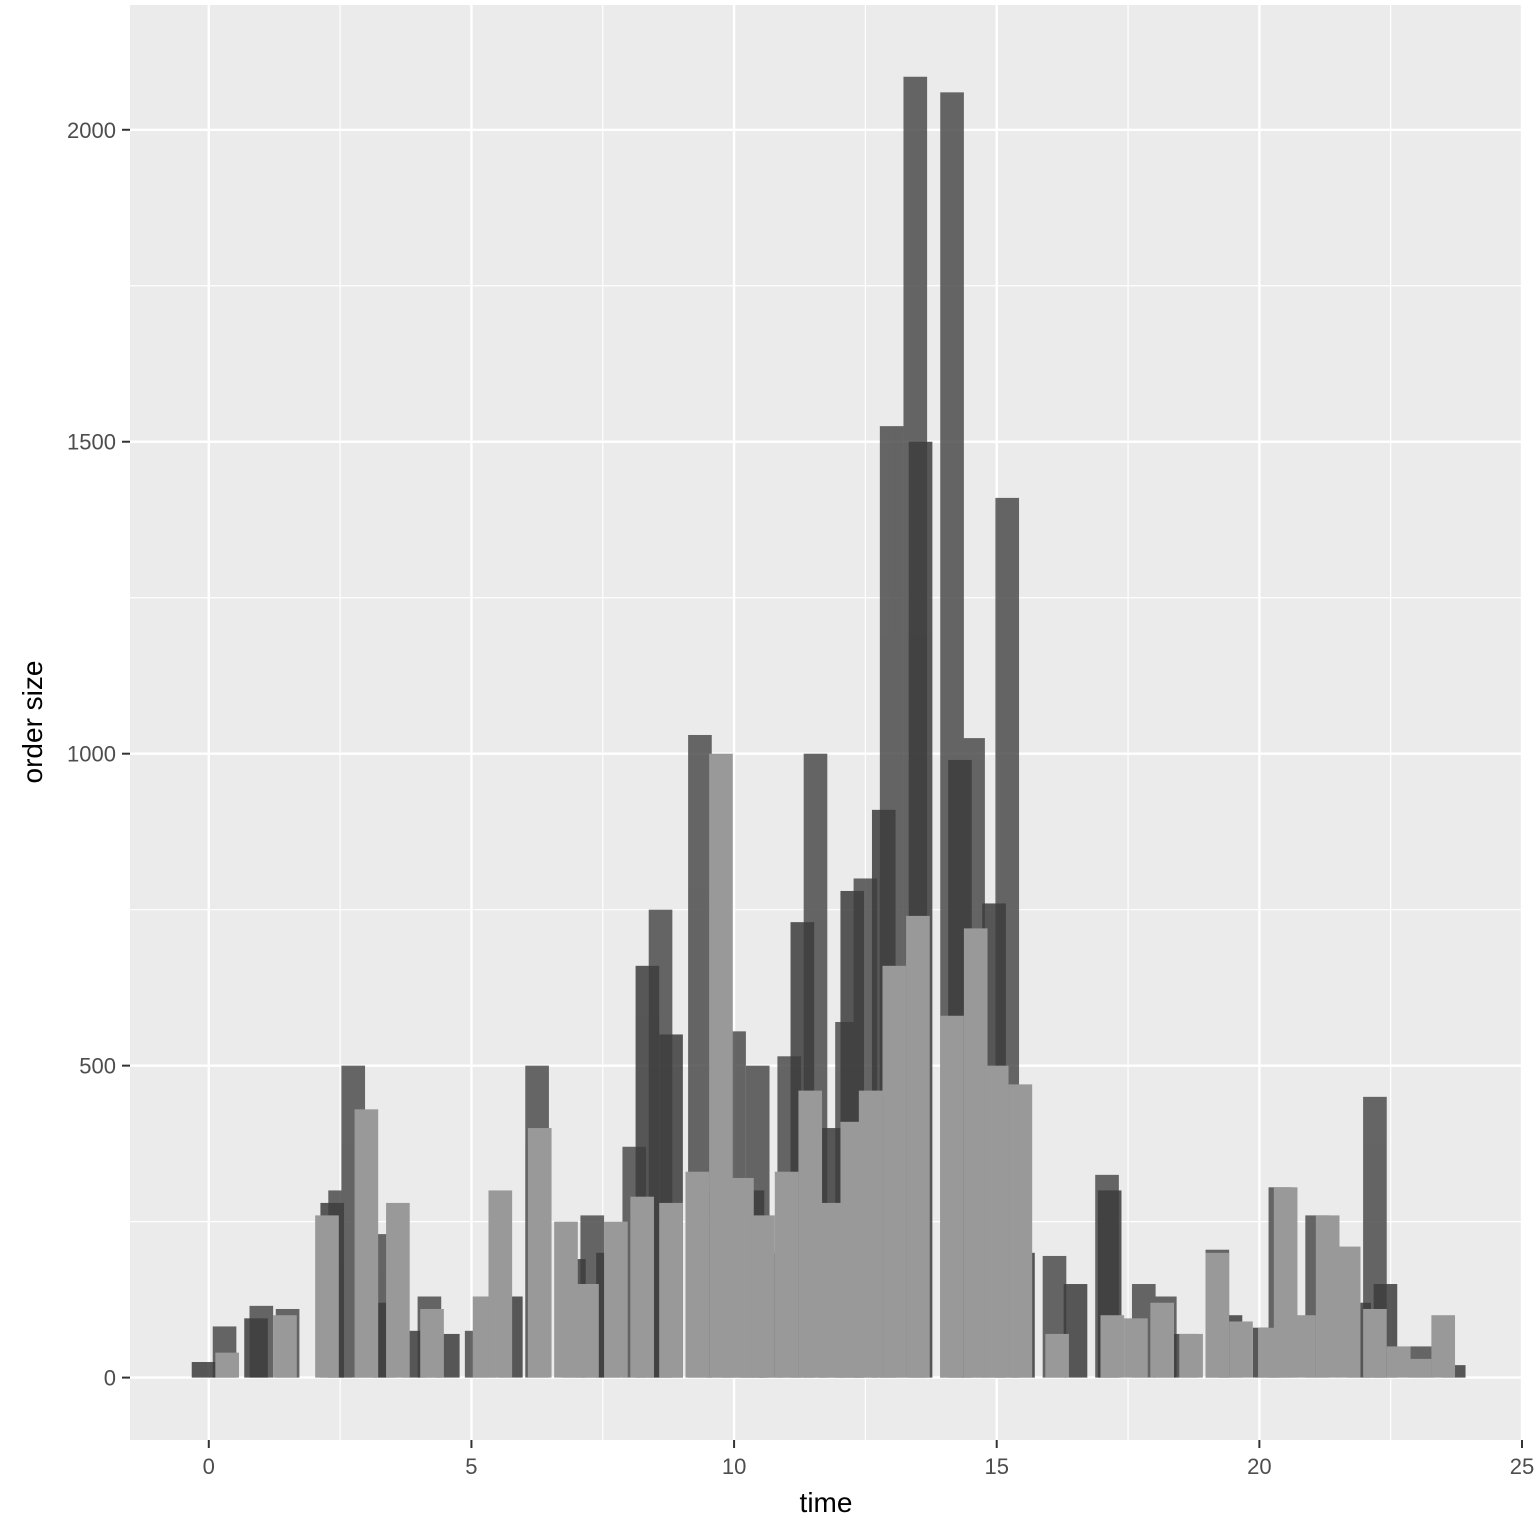 The height and width of the screenshot is (1527, 1538). What do you see at coordinates (734, 1466) in the screenshot?
I see `x-tick-label: 10` at bounding box center [734, 1466].